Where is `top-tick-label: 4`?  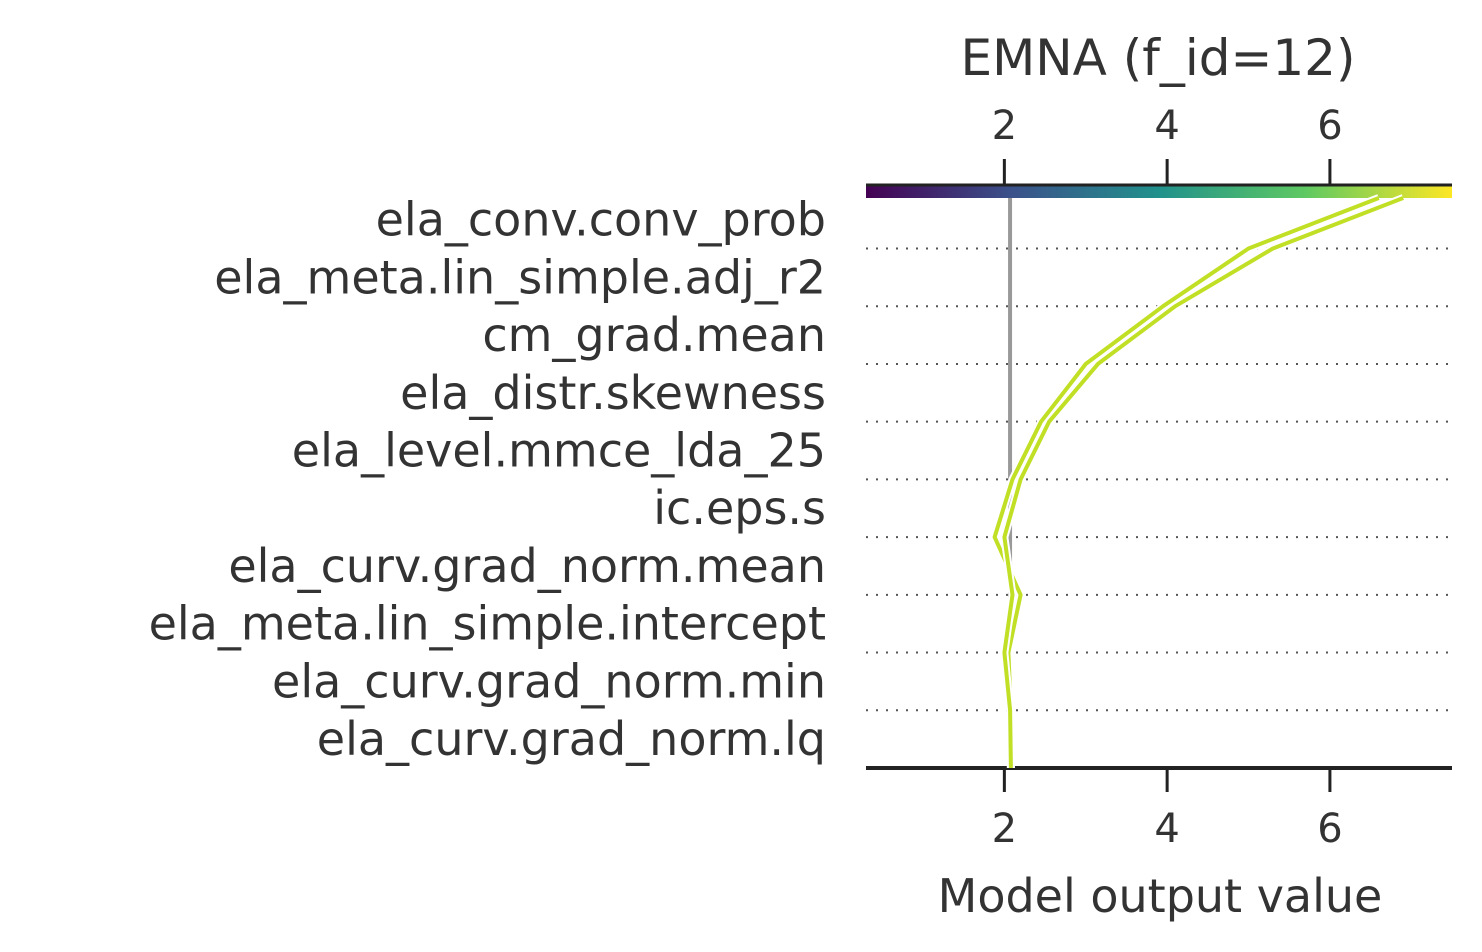
top-tick-label: 4 is located at coordinates (1166, 126).